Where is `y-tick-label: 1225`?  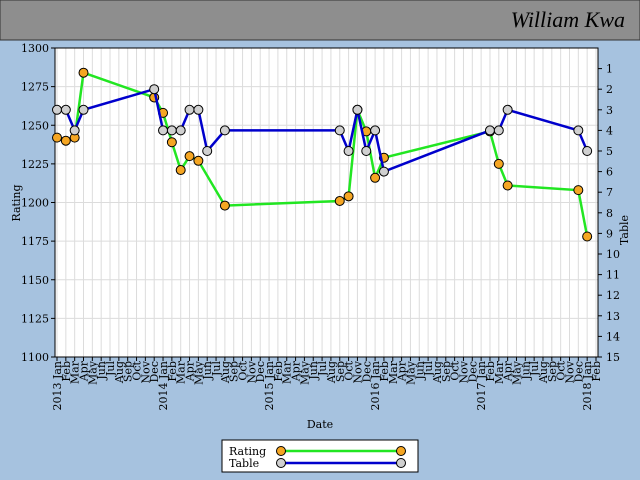
y-tick-label: 1225 is located at coordinates (35, 164).